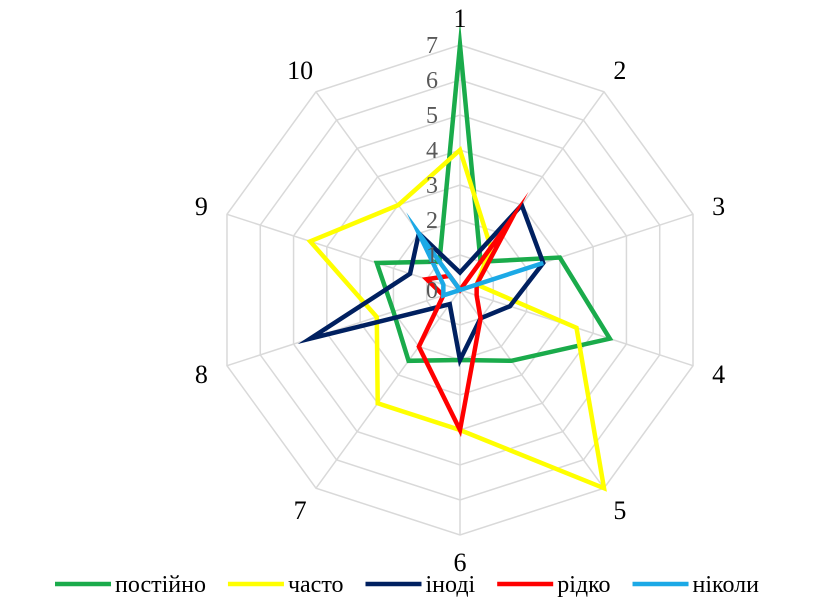 Image resolution: width=814 pixels, height=604 pixels. Describe the element at coordinates (432, 116) in the screenshot. I see `tick-label: 5` at that location.